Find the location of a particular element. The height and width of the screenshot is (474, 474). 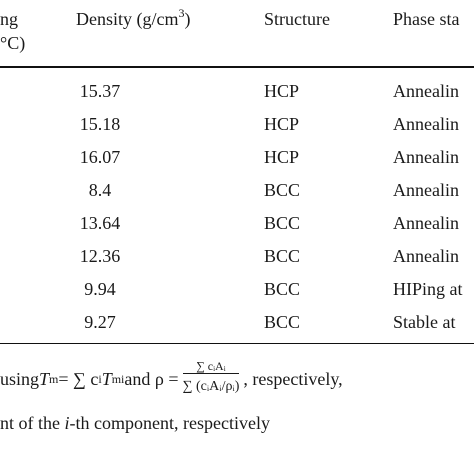

footnote-eq-sum: = ∑ c is located at coordinates (78, 379).